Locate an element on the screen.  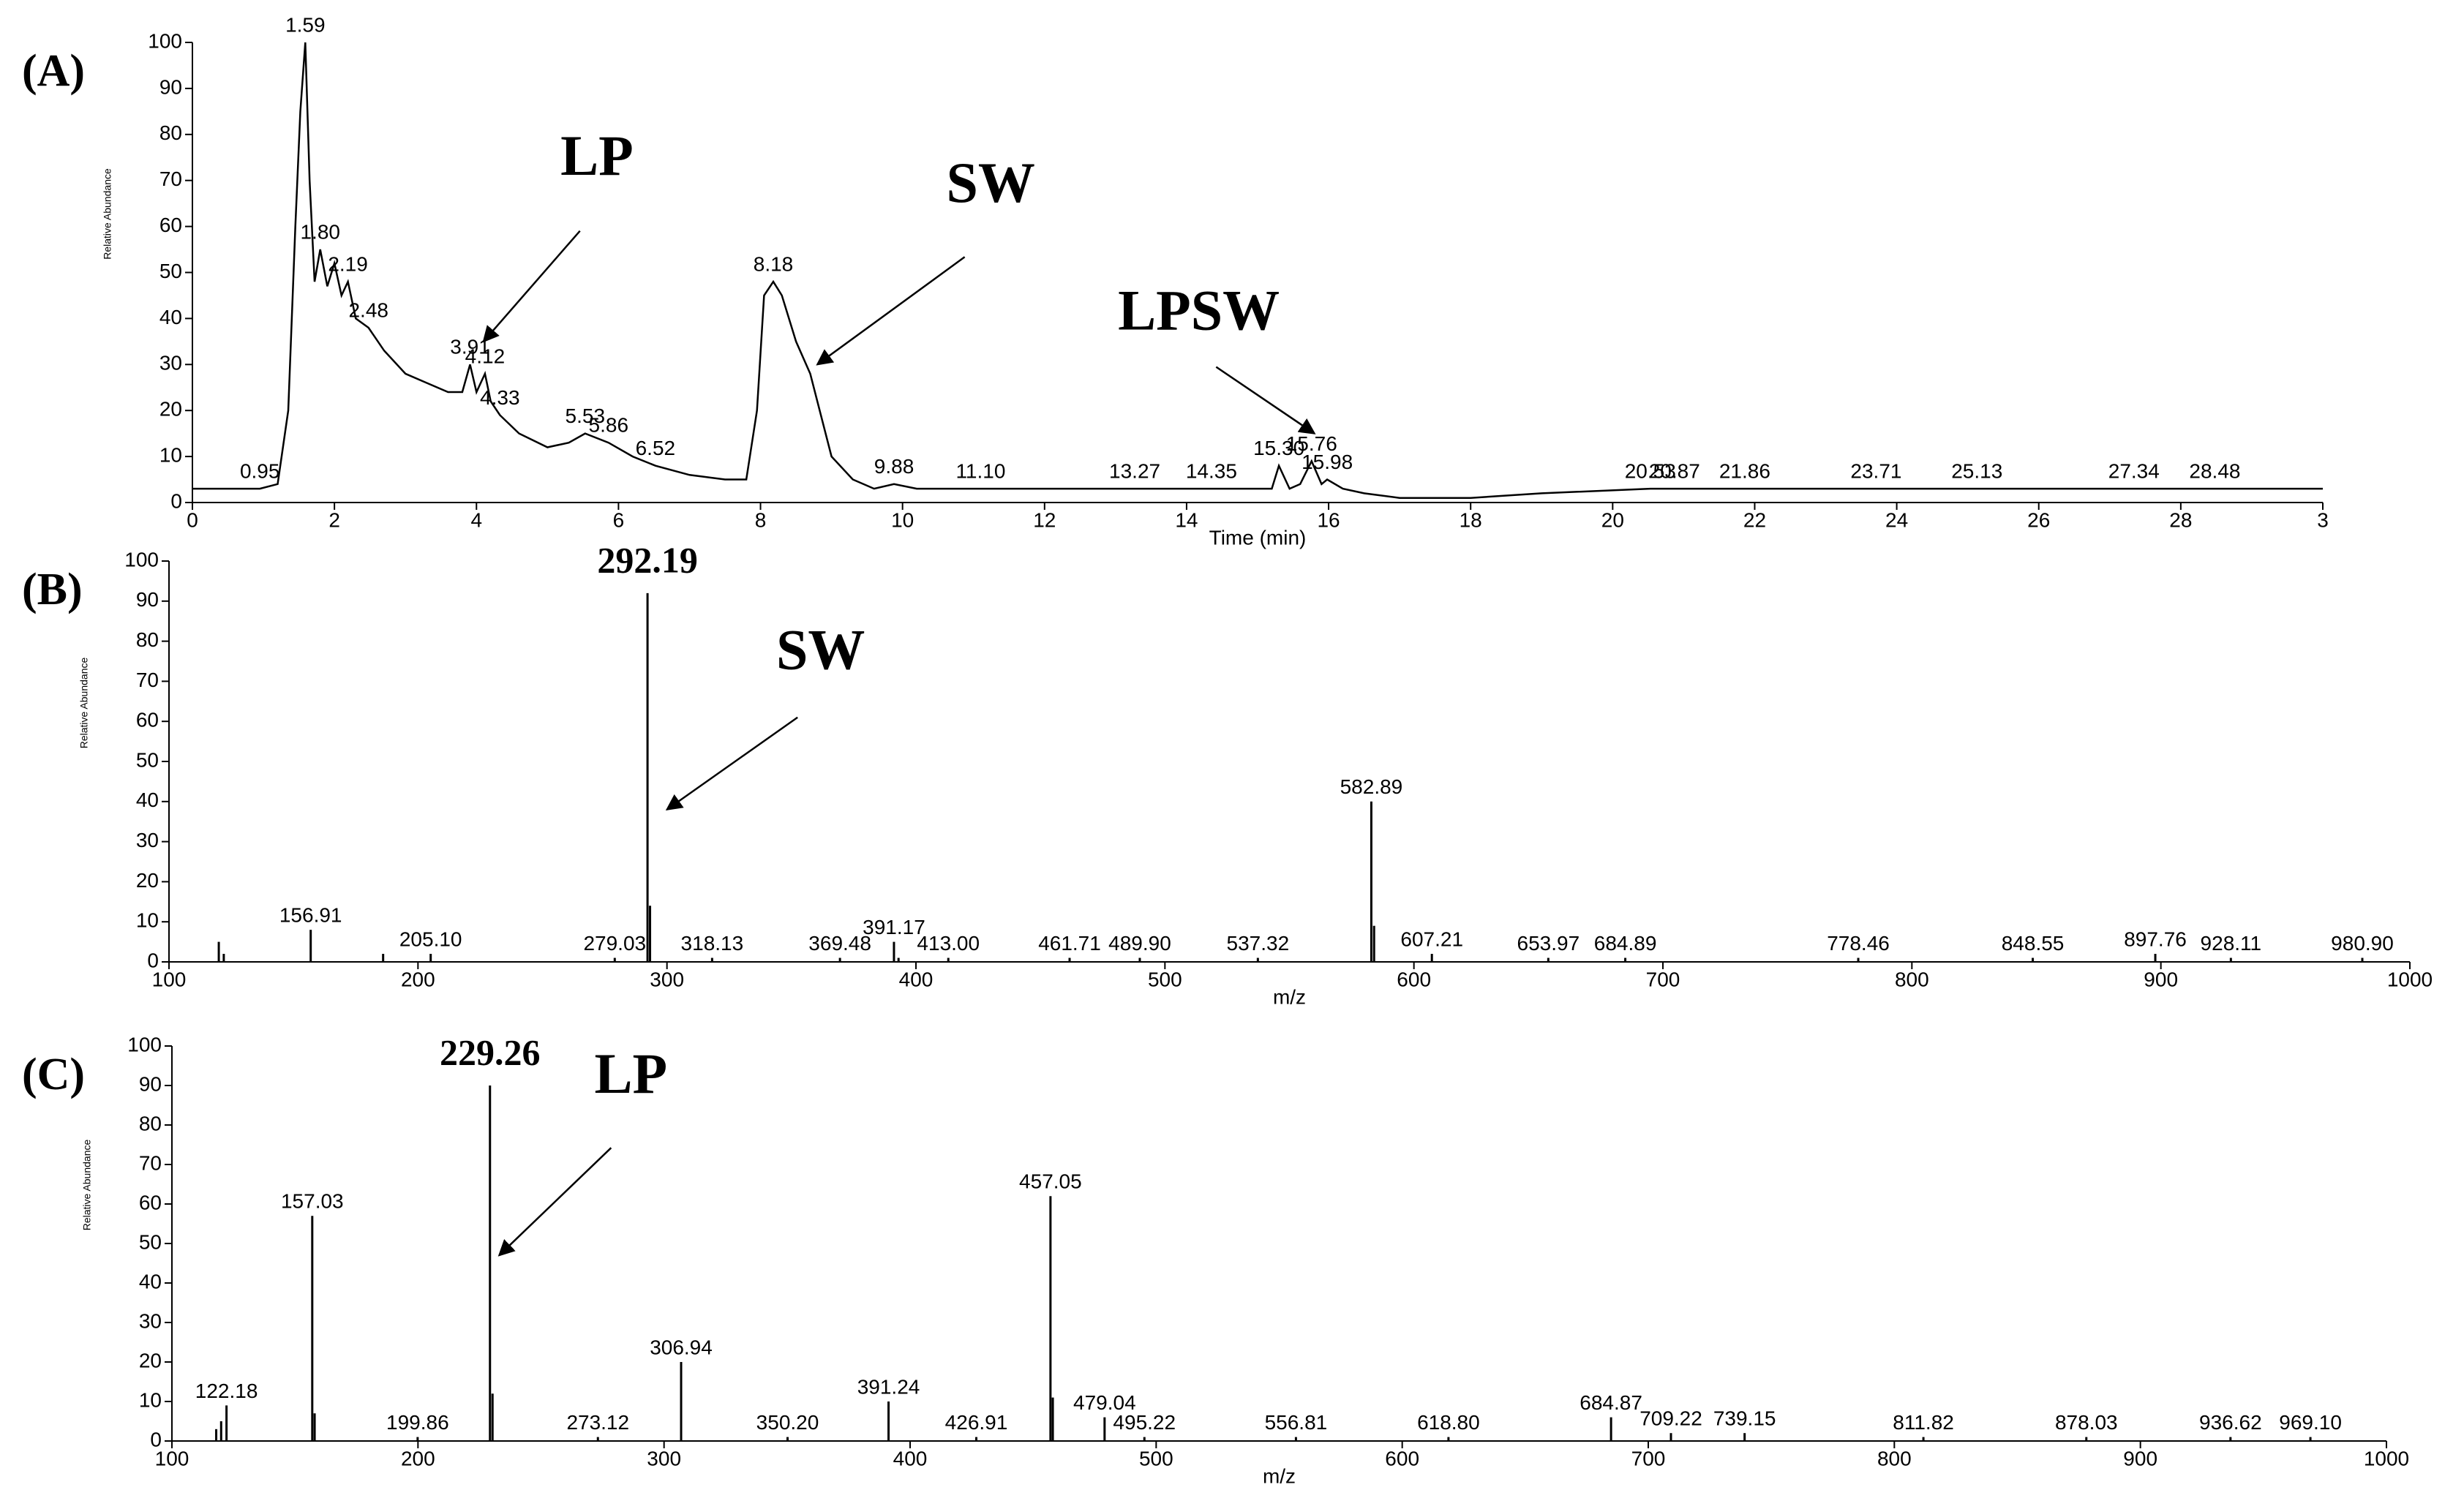
peak-label: 28.48 is located at coordinates (2214, 471).